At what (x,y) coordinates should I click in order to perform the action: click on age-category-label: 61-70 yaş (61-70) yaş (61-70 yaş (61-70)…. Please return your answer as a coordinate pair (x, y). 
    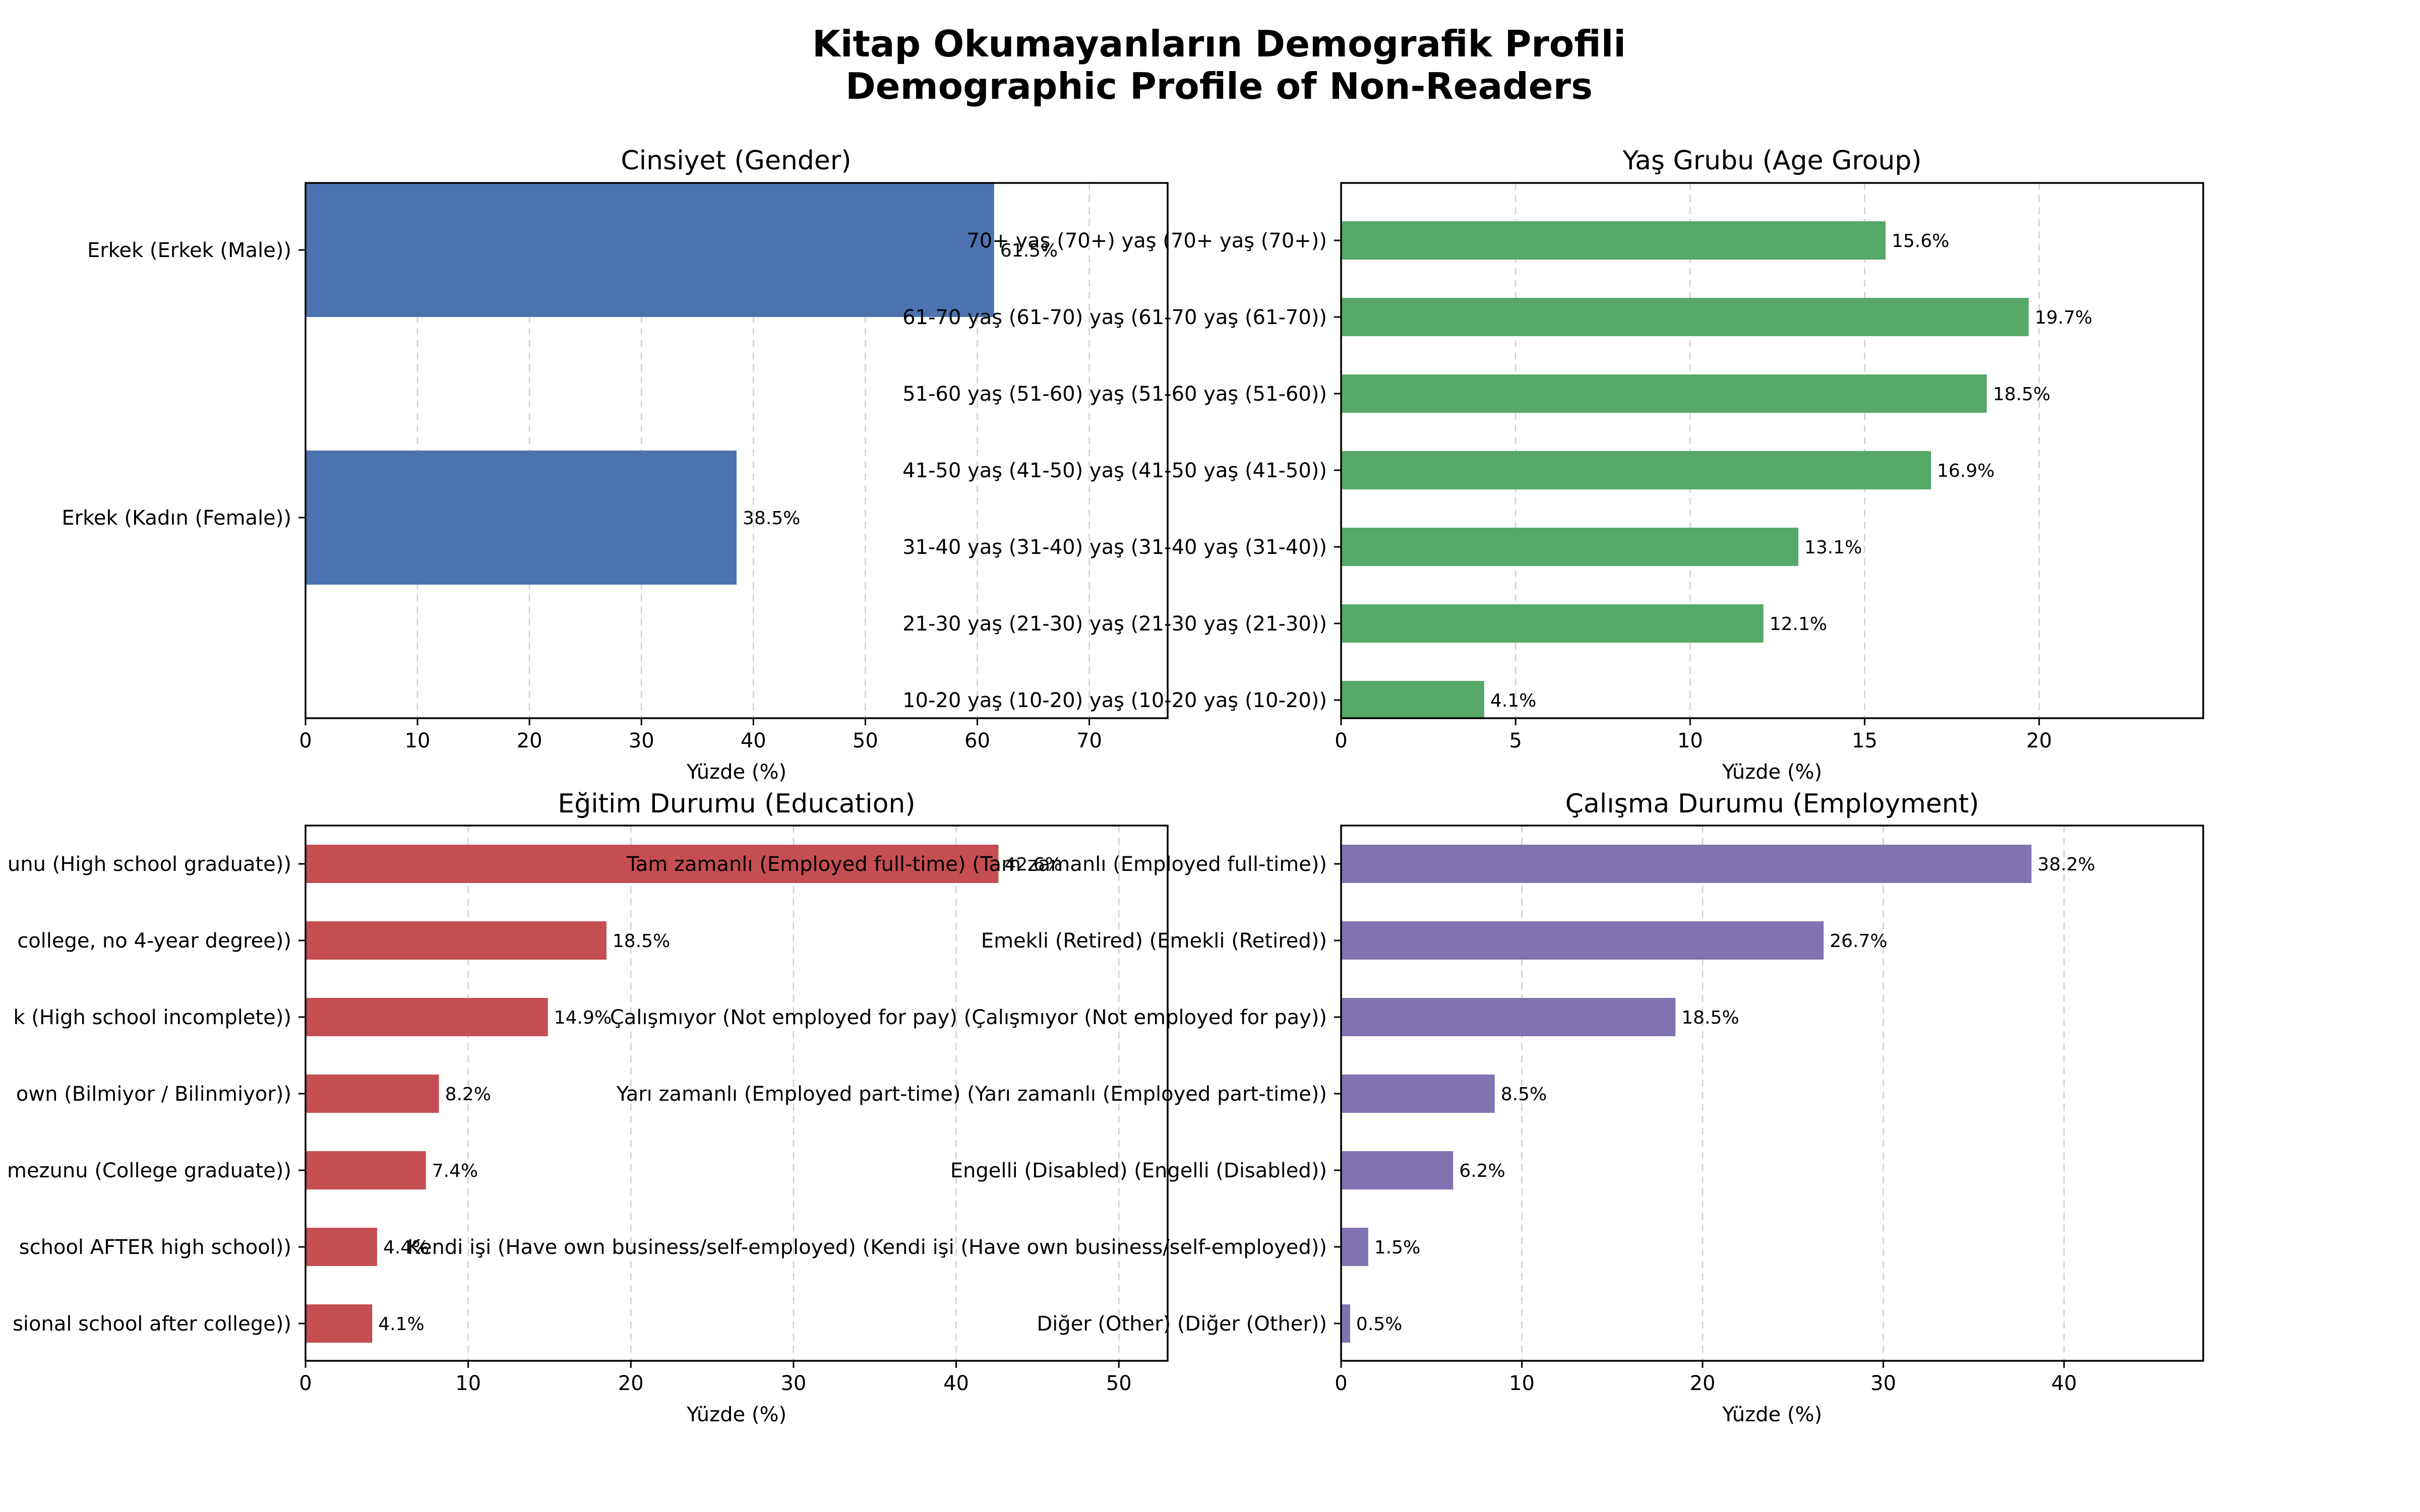
    Looking at the image, I should click on (1114, 317).